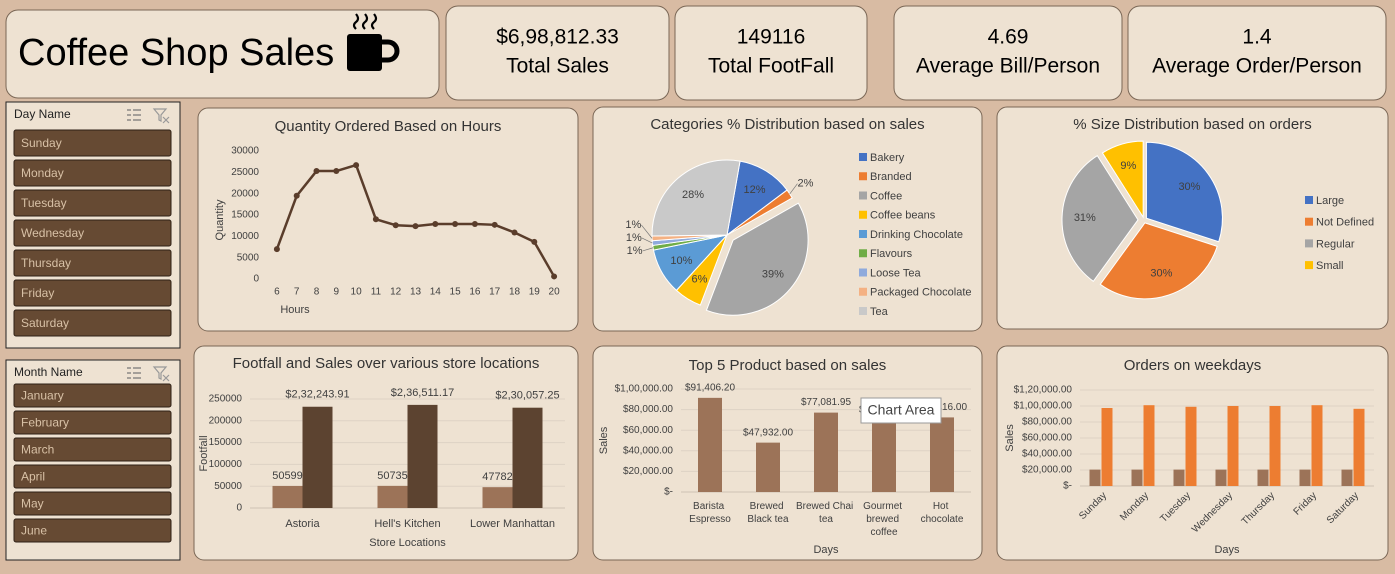 The height and width of the screenshot is (574, 1395). What do you see at coordinates (45, 323) in the screenshot?
I see `slicer-item-label: Saturday` at bounding box center [45, 323].